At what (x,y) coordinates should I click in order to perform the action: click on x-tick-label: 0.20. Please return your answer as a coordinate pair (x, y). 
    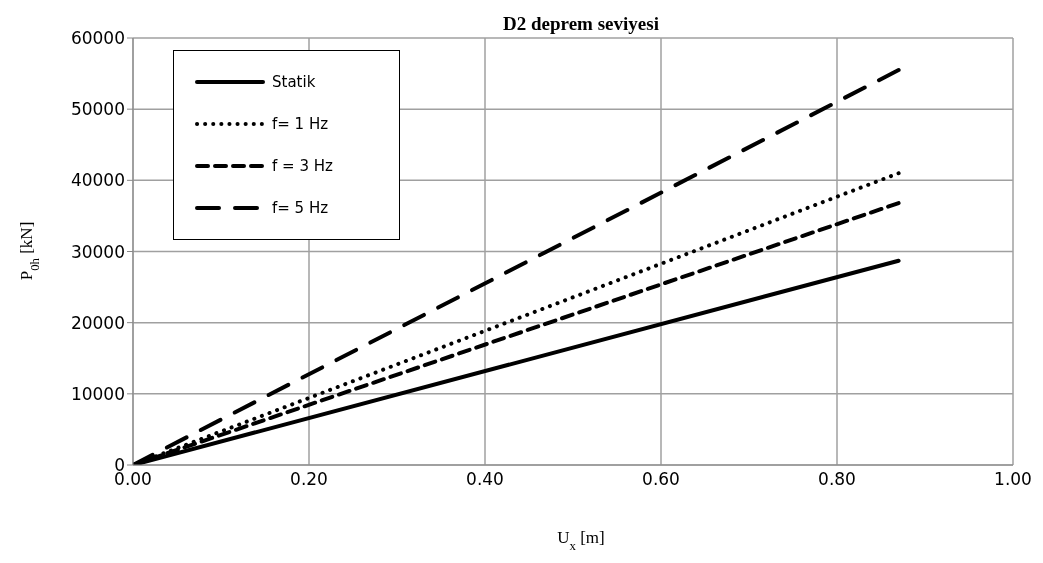
    Looking at the image, I should click on (309, 479).